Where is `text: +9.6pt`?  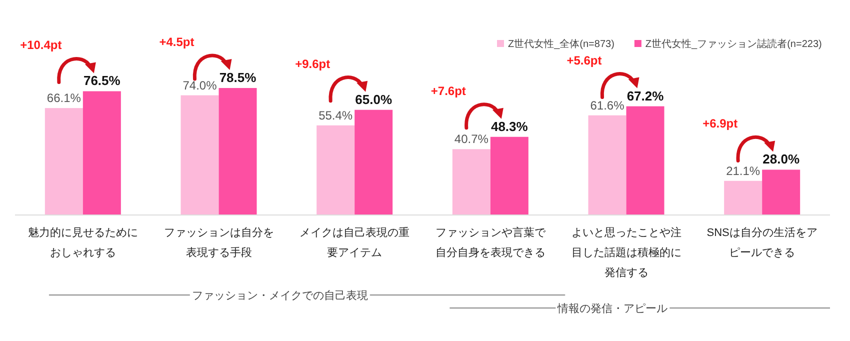 text: +9.6pt is located at coordinates (312, 63).